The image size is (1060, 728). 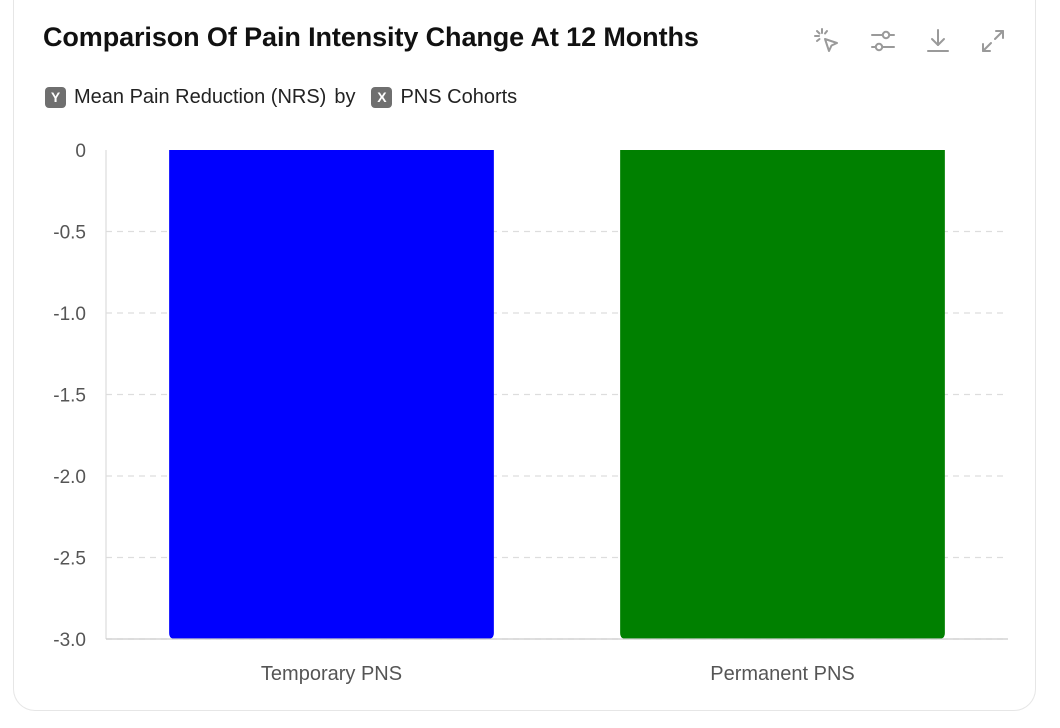 What do you see at coordinates (883, 41) in the screenshot?
I see `sliders-icon` at bounding box center [883, 41].